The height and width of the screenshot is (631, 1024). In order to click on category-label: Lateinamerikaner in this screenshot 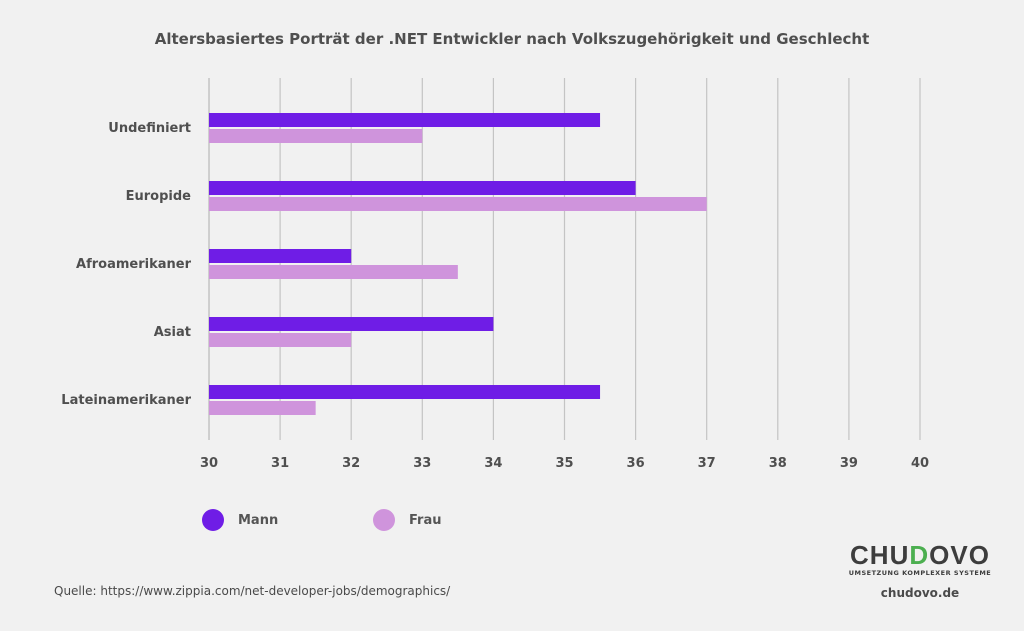, I will do `click(126, 400)`.